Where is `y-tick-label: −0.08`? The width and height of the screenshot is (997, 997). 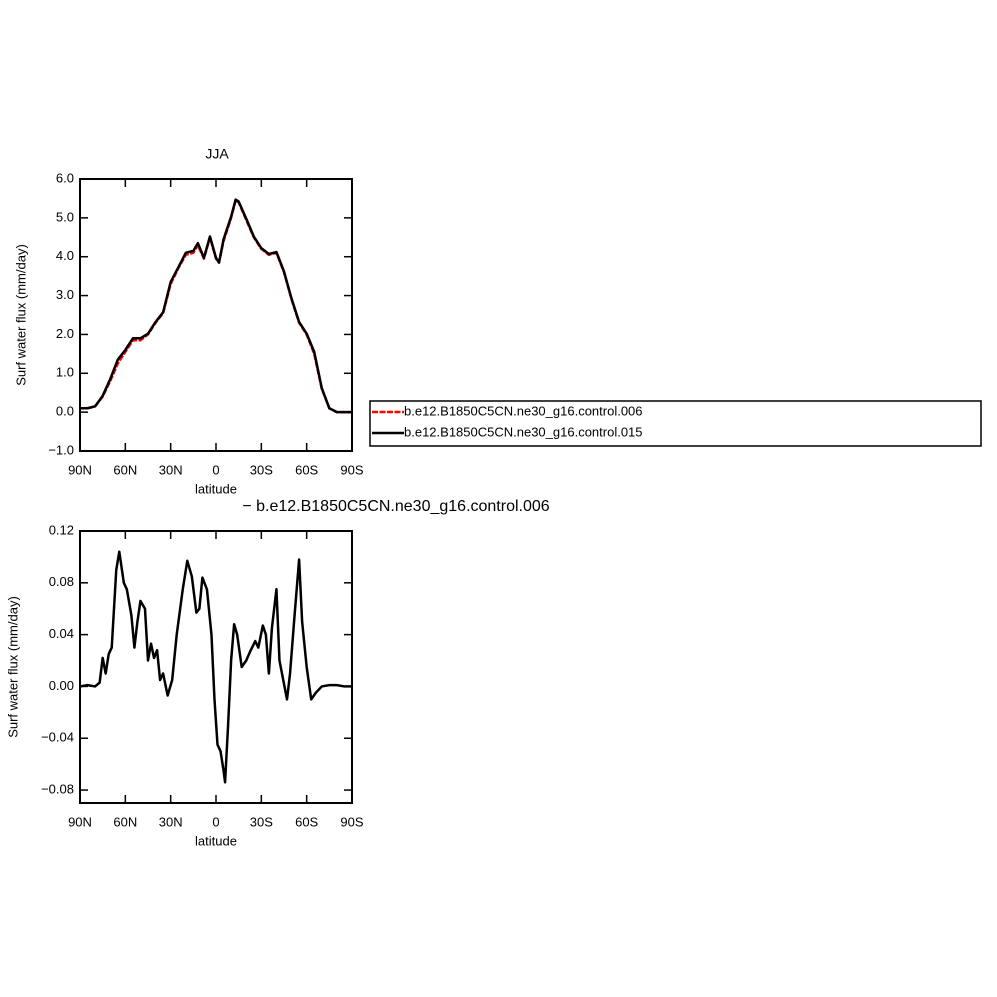
y-tick-label: −0.08 is located at coordinates (57, 788).